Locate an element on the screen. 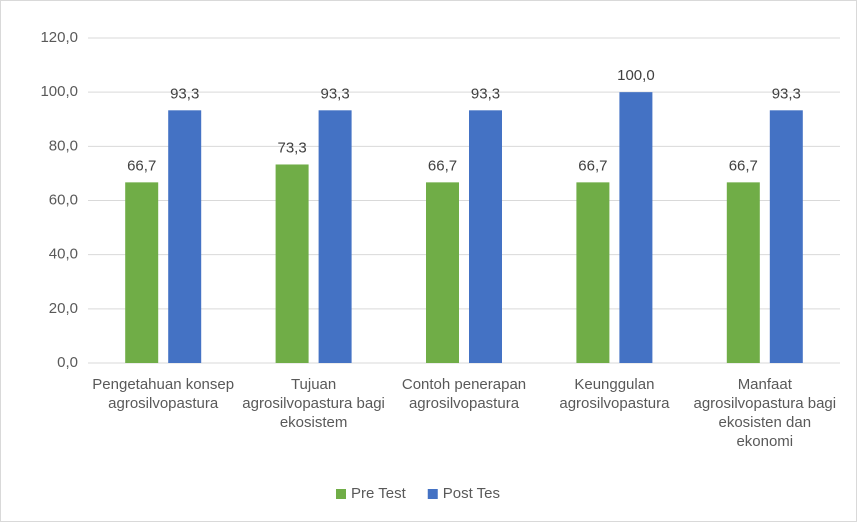 This screenshot has height=524, width=859. x-tick-label: Contoh penerapan agrosilvopastura is located at coordinates (464, 394).